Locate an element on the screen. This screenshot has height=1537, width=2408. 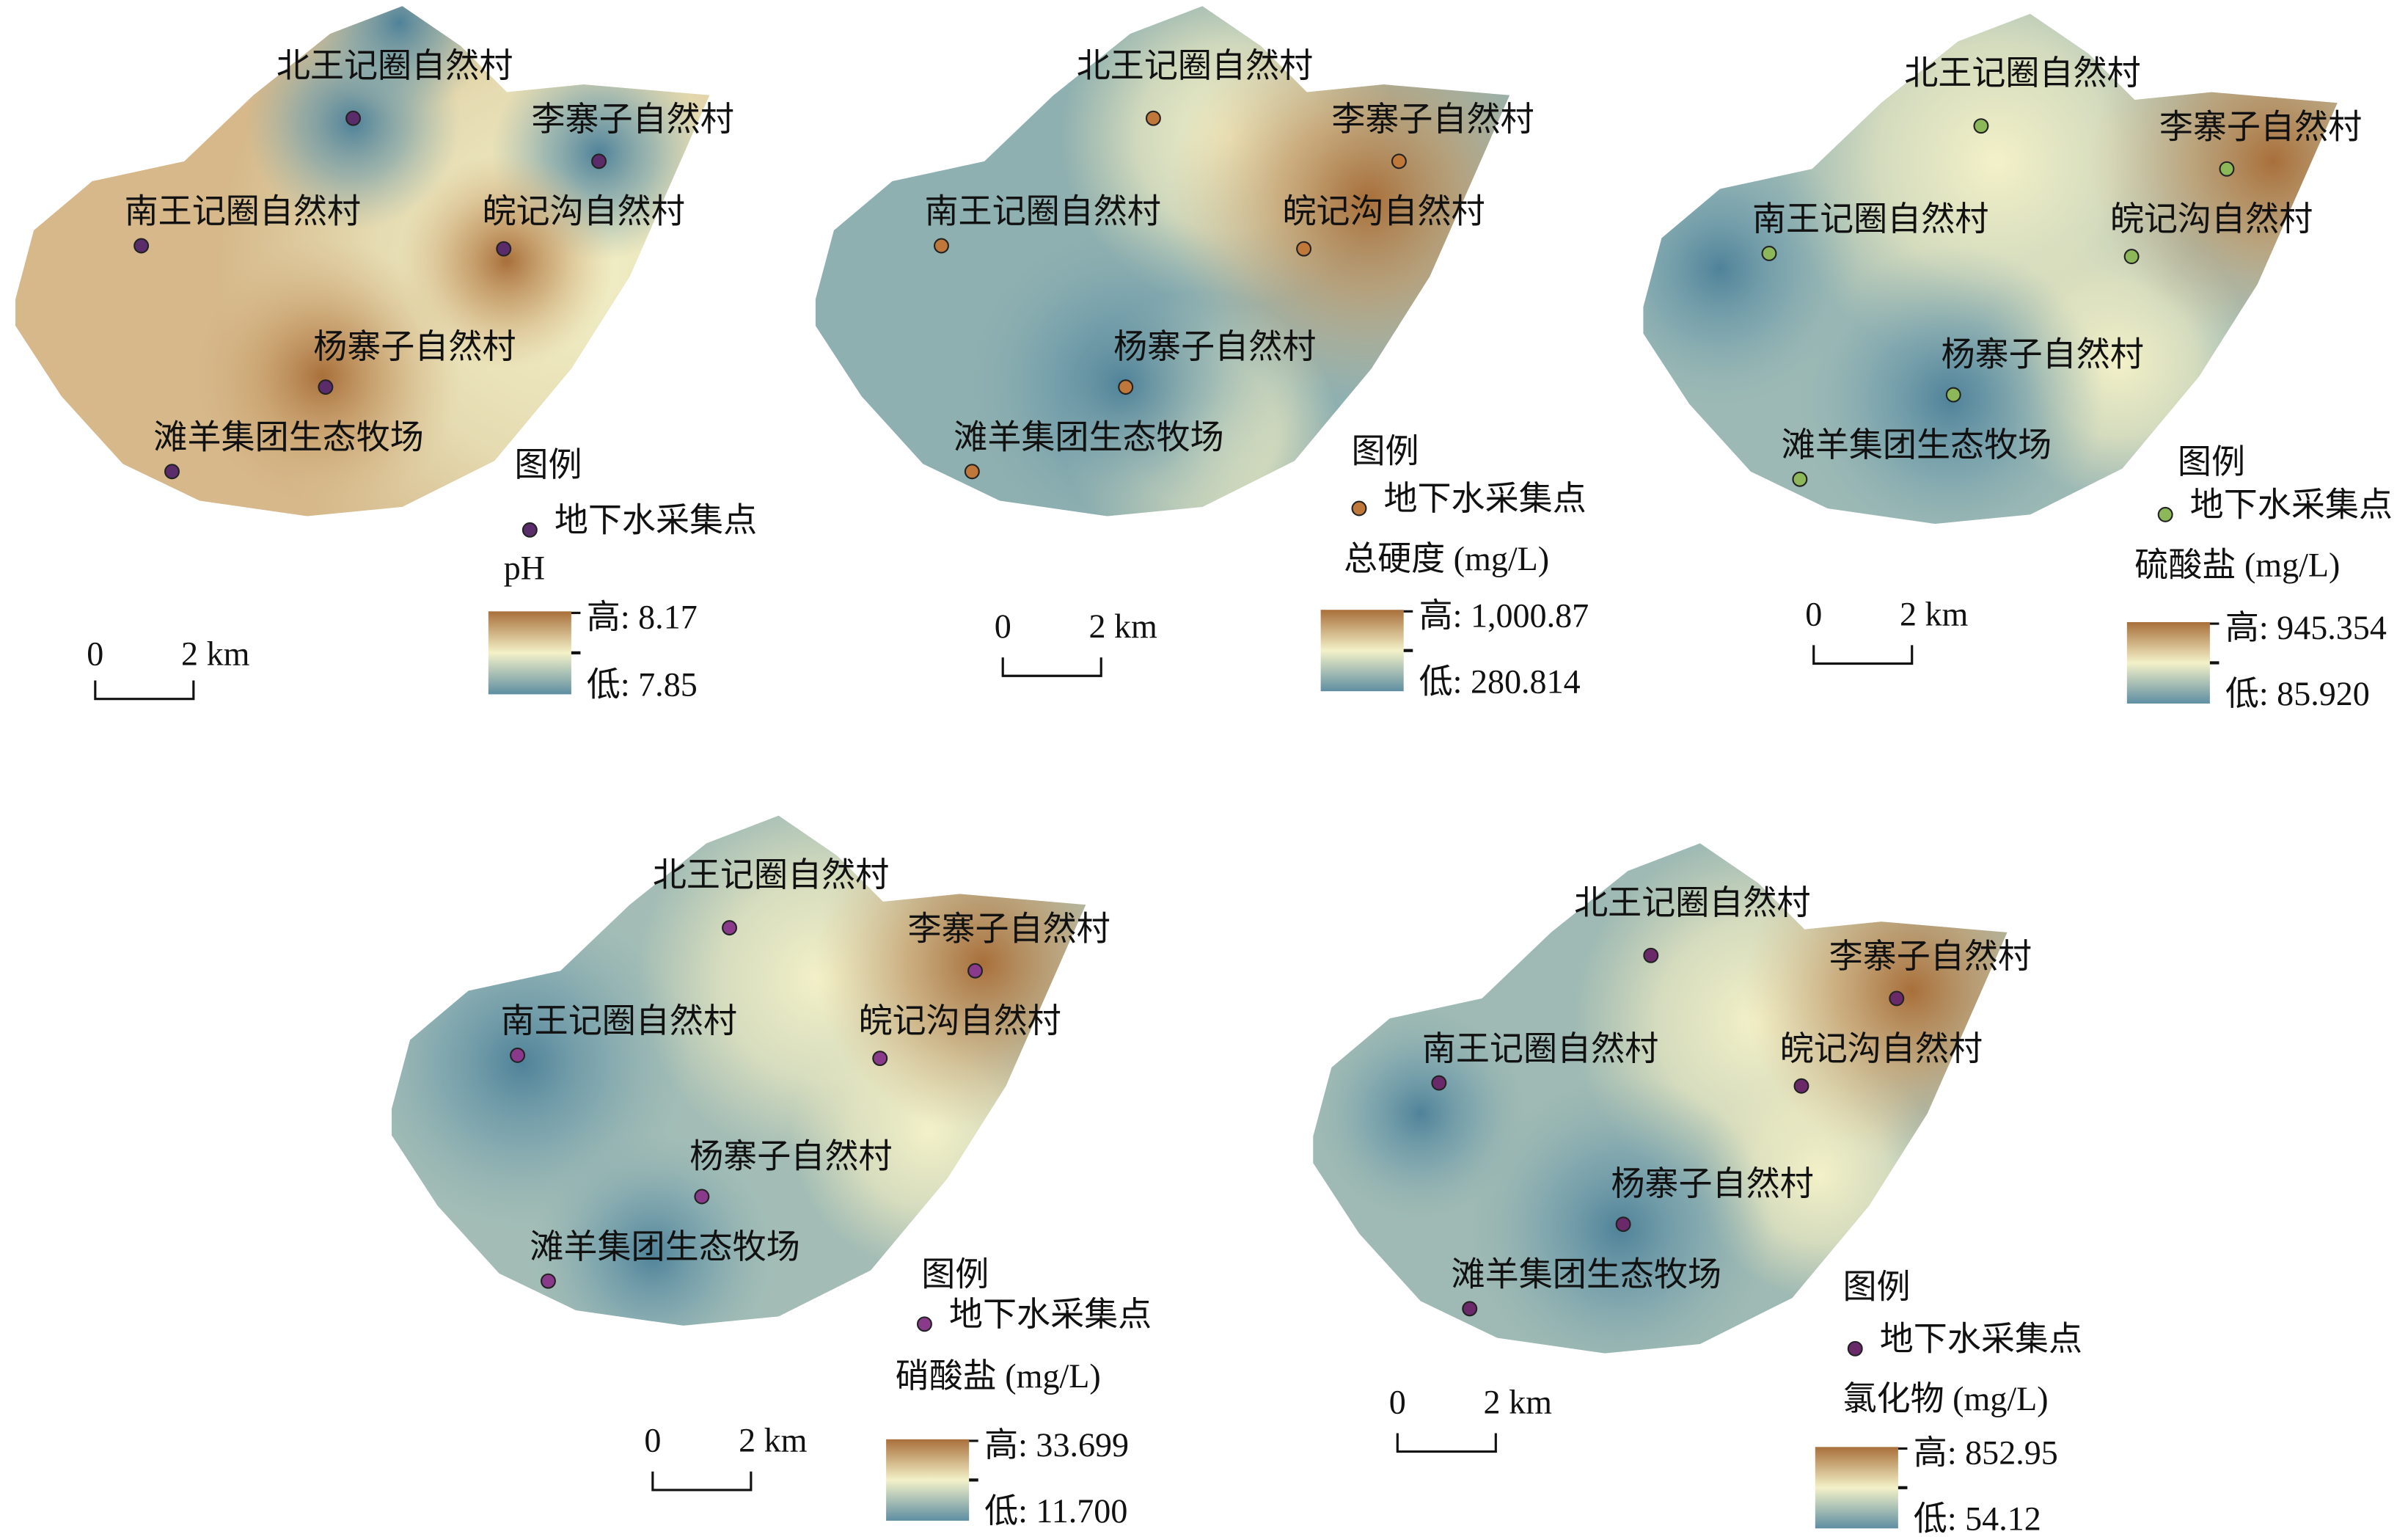
high-label: 高: 1,000.87 is located at coordinates (1504, 615).